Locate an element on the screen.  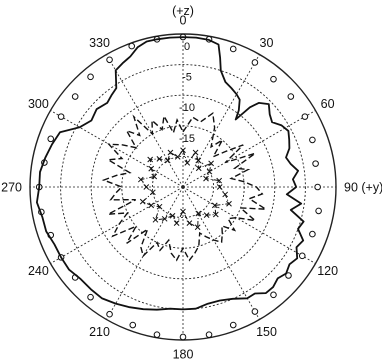
angle-label: 120 is located at coordinates (327, 271).